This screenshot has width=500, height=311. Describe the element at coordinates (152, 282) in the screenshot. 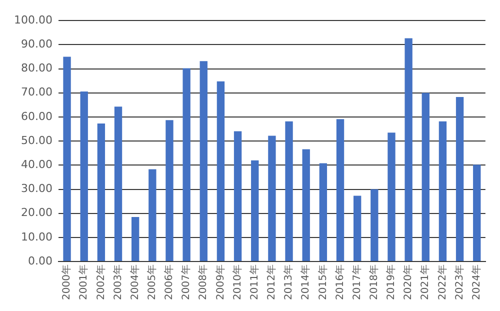

I see `x-tick-label: 2005年` at that location.